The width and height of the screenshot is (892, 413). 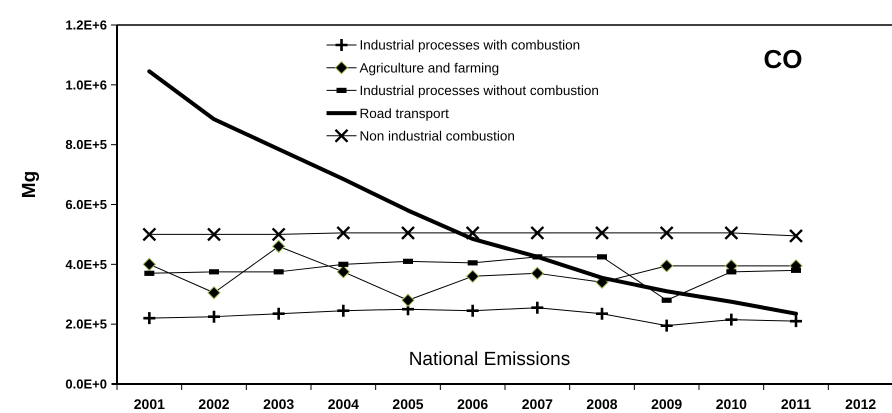 I want to click on text: CO, so click(x=783, y=59).